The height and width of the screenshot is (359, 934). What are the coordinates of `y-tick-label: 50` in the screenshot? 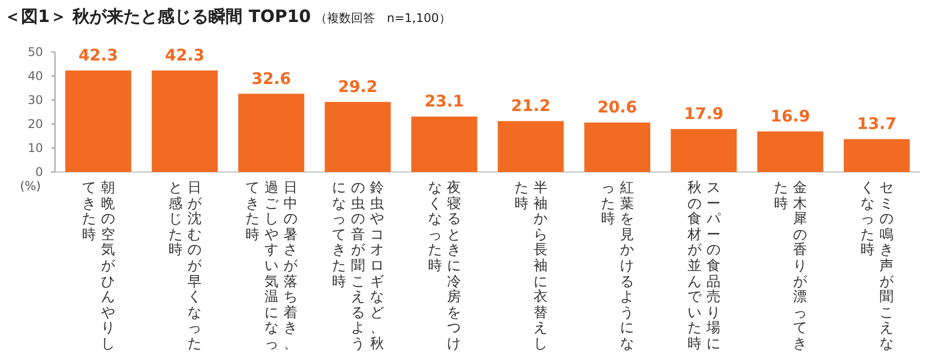 It's located at (35, 52).